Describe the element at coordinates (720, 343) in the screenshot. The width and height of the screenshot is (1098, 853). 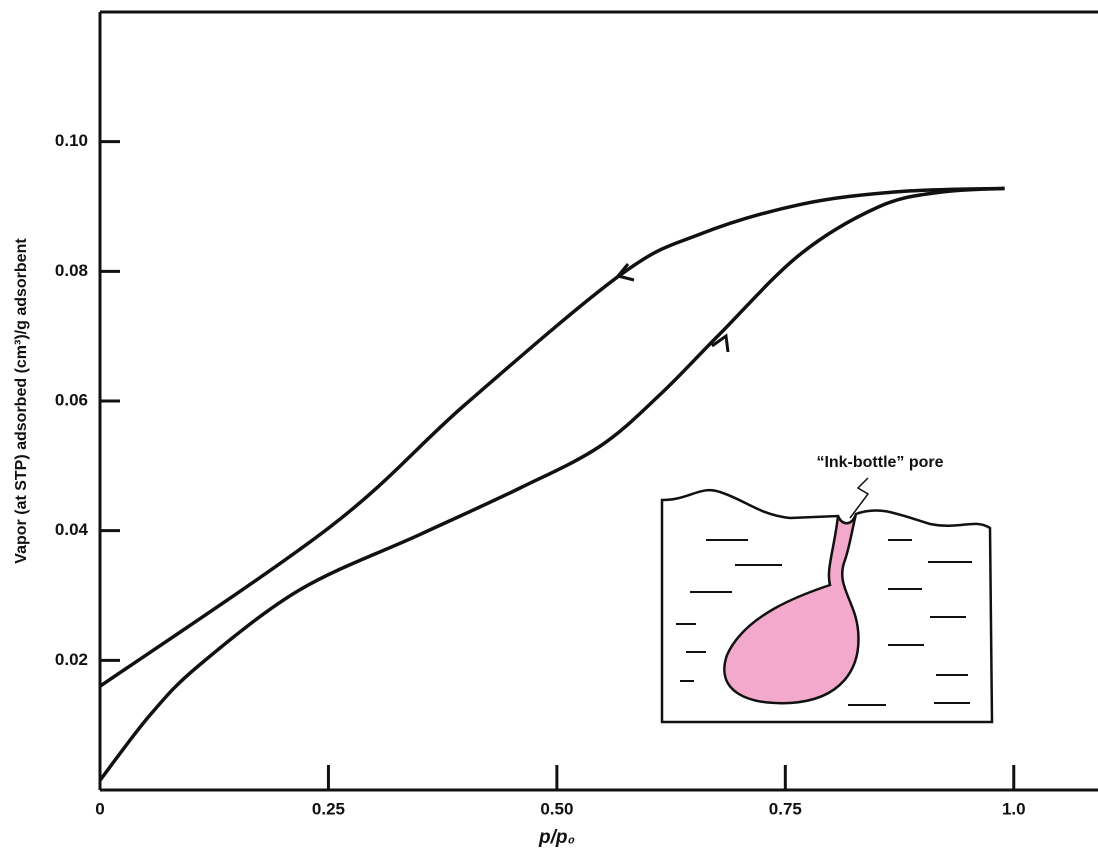
I see `arrow` at that location.